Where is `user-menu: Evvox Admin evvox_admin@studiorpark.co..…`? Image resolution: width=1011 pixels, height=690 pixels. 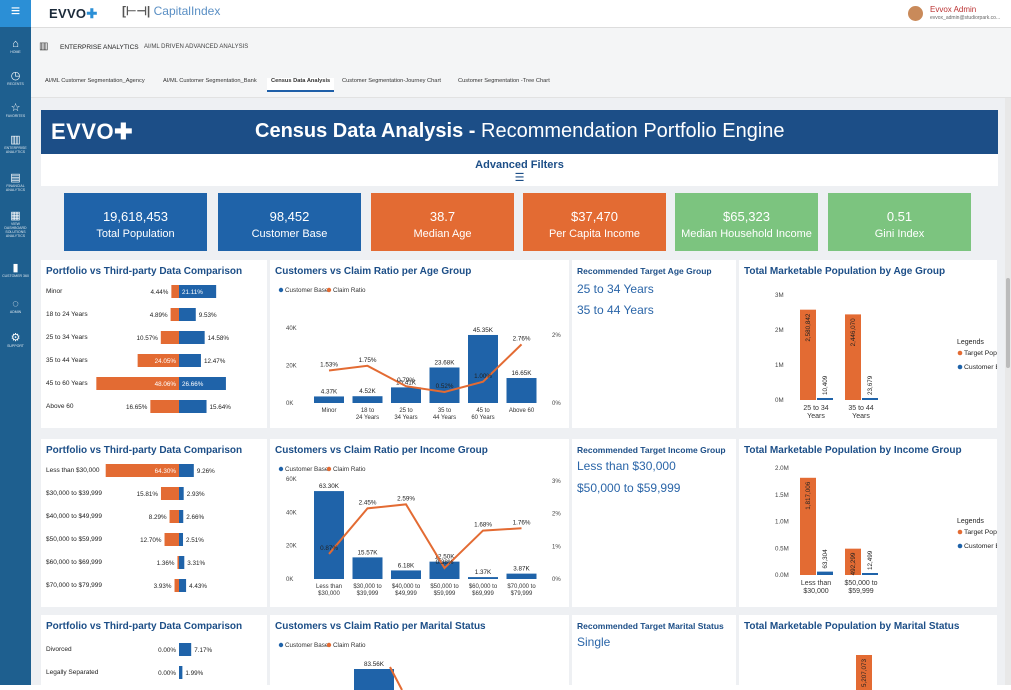
user-menu: Evvox Admin evvox_admin@studiorpark.co..… is located at coordinates (955, 14).